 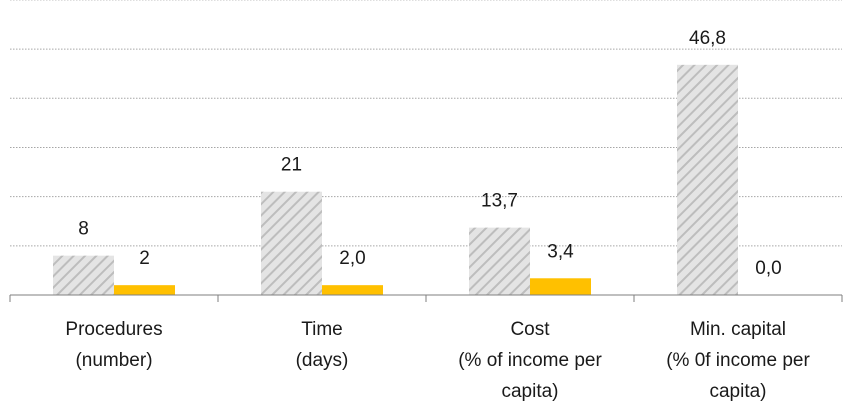 What do you see at coordinates (291, 165) in the screenshot?
I see `data-label: 21` at bounding box center [291, 165].